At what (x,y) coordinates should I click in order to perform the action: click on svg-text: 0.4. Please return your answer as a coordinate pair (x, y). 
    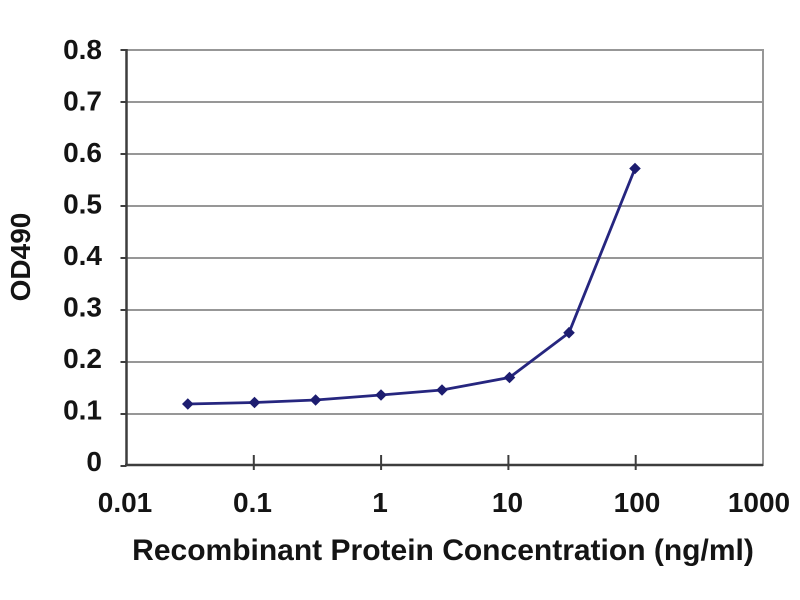
    Looking at the image, I should click on (82, 255).